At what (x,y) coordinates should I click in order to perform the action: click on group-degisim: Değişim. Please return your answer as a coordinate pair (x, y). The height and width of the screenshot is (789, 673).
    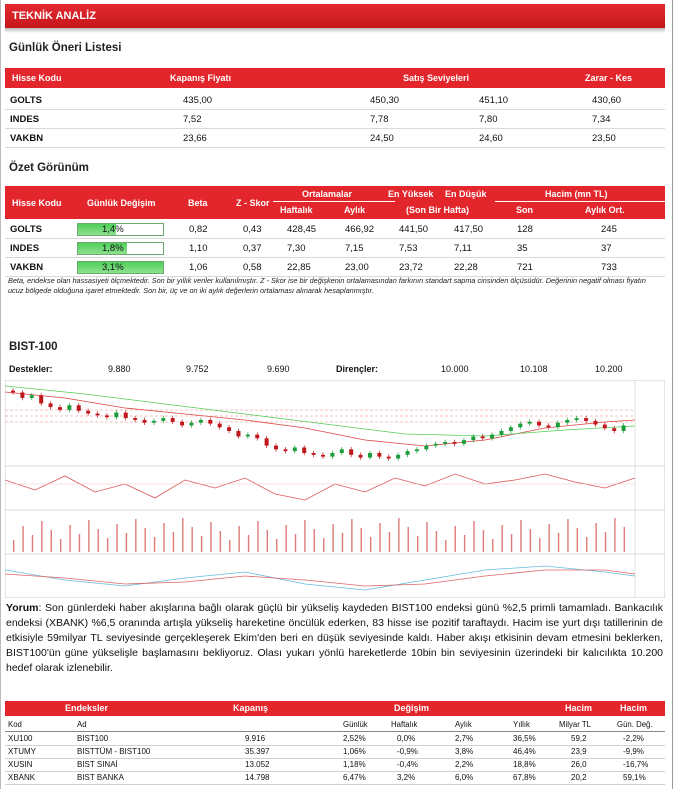
    Looking at the image, I should click on (412, 708).